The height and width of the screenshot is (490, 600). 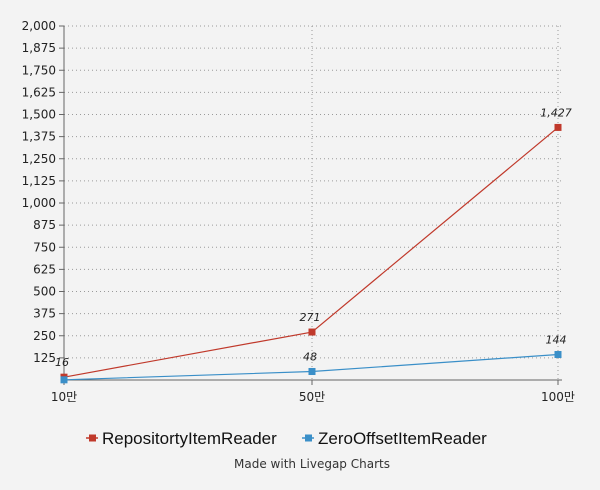 What do you see at coordinates (558, 397) in the screenshot?
I see `x-tick-label: 100만` at bounding box center [558, 397].